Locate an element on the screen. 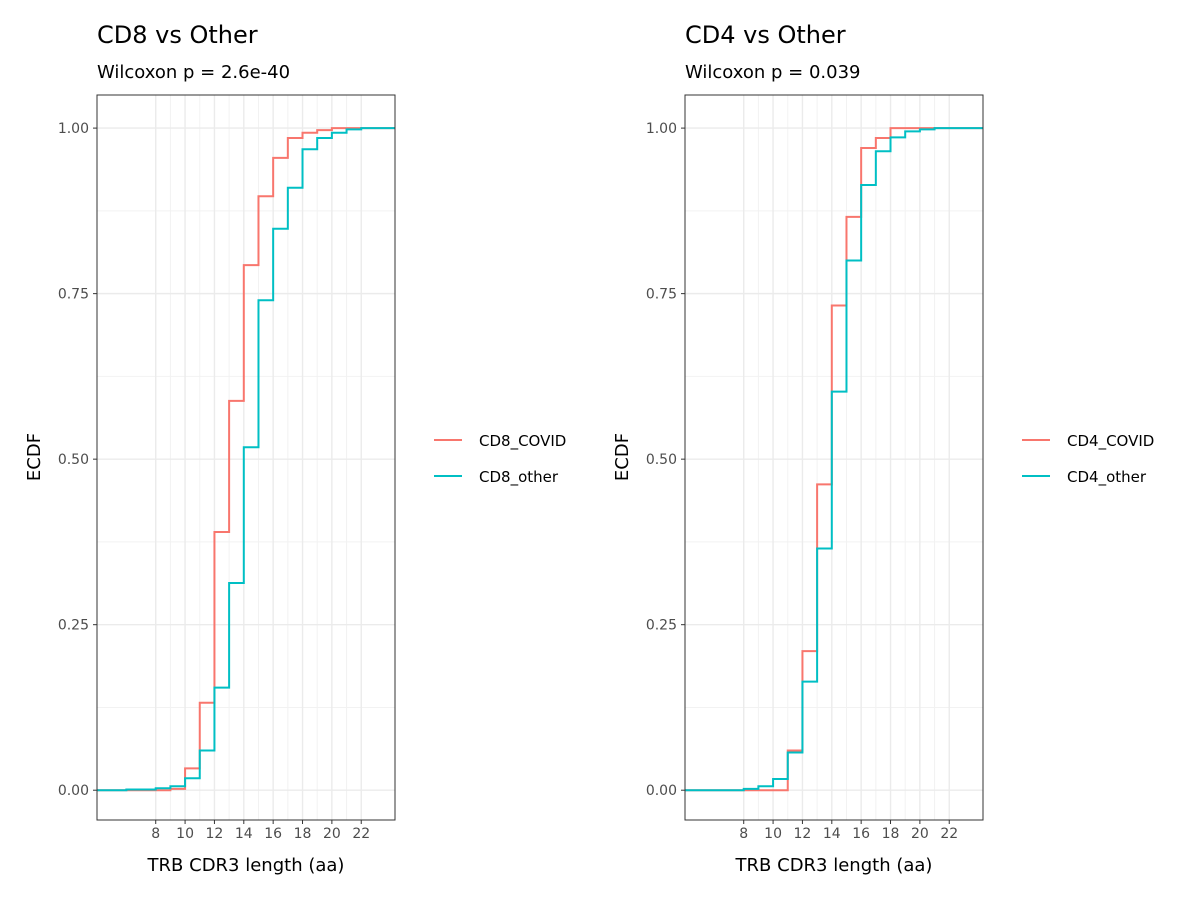  legend-label: CD4_other is located at coordinates (1107, 477).